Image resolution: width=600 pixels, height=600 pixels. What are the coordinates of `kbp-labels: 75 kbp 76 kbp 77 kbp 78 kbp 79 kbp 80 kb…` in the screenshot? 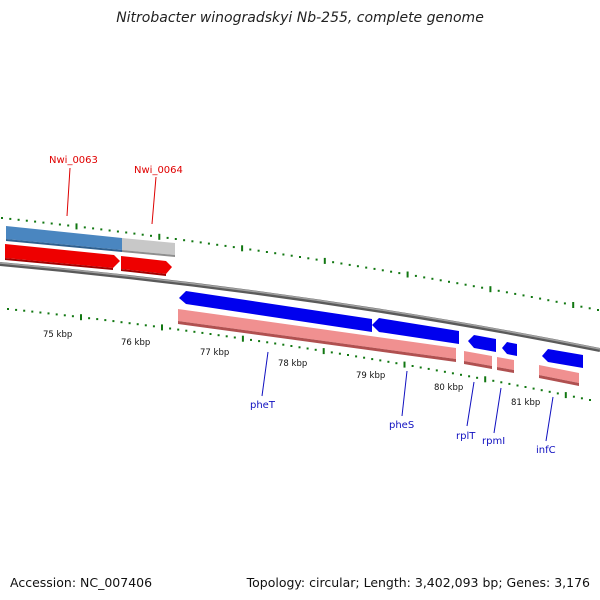 It's located at (291, 369).